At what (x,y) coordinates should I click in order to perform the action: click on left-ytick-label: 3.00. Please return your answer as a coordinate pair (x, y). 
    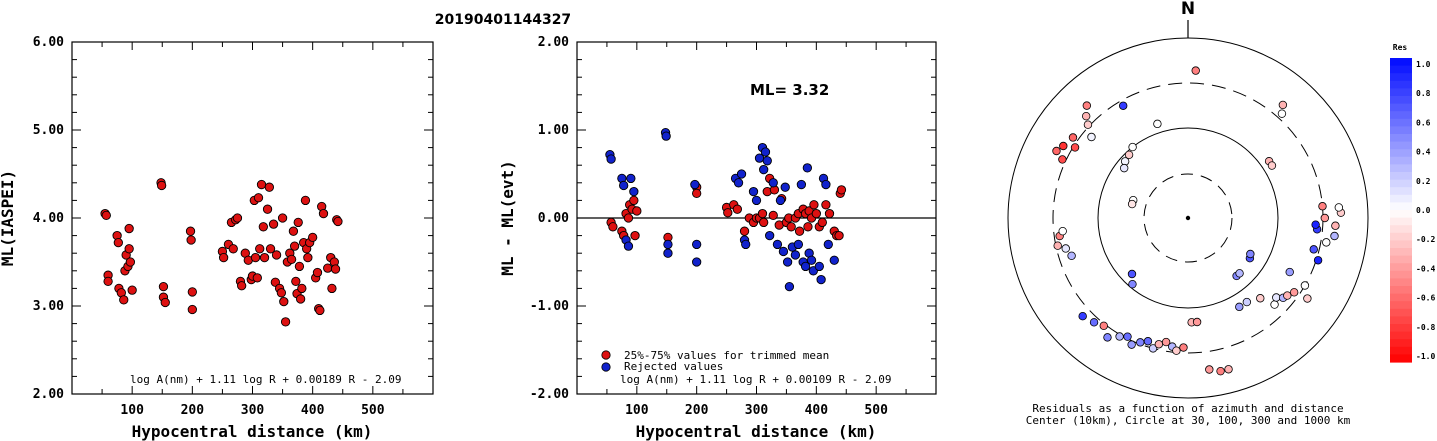
    Looking at the image, I should click on (48, 306).